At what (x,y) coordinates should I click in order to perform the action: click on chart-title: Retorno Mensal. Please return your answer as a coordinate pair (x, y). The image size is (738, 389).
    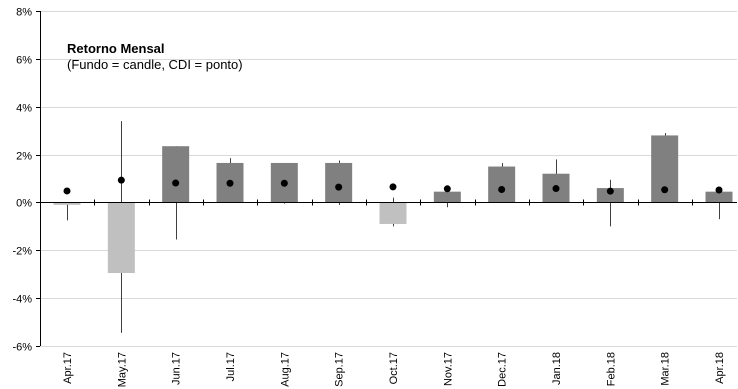
    Looking at the image, I should click on (116, 48).